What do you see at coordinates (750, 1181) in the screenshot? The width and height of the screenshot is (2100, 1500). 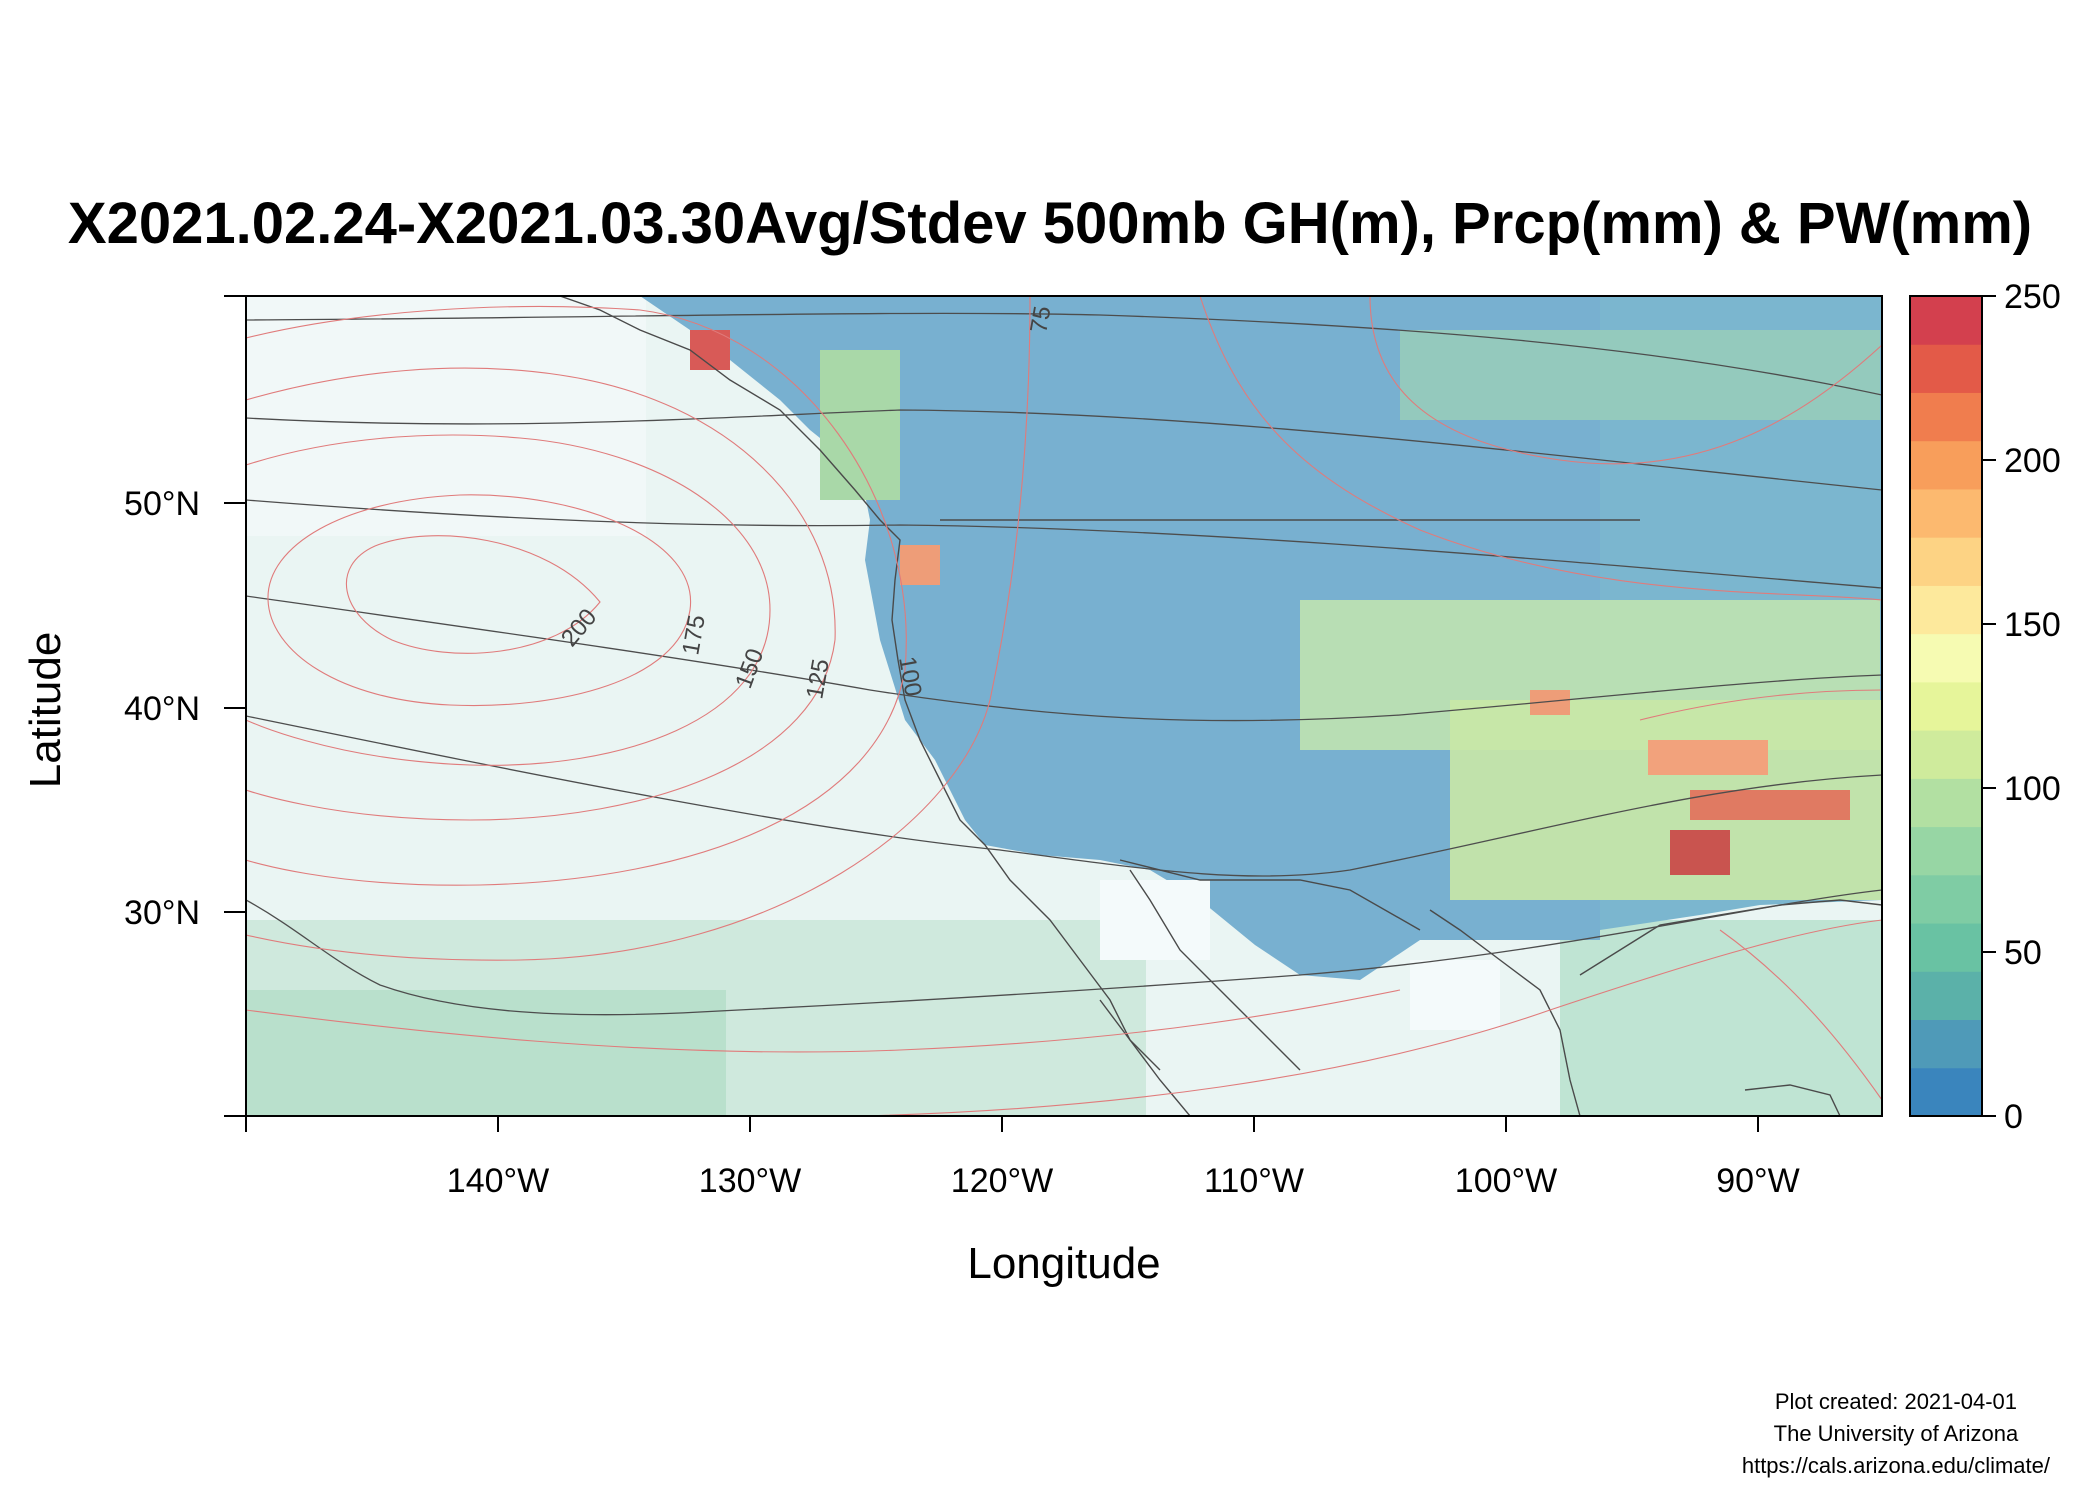 I see `x-tick-label: 130°W` at bounding box center [750, 1181].